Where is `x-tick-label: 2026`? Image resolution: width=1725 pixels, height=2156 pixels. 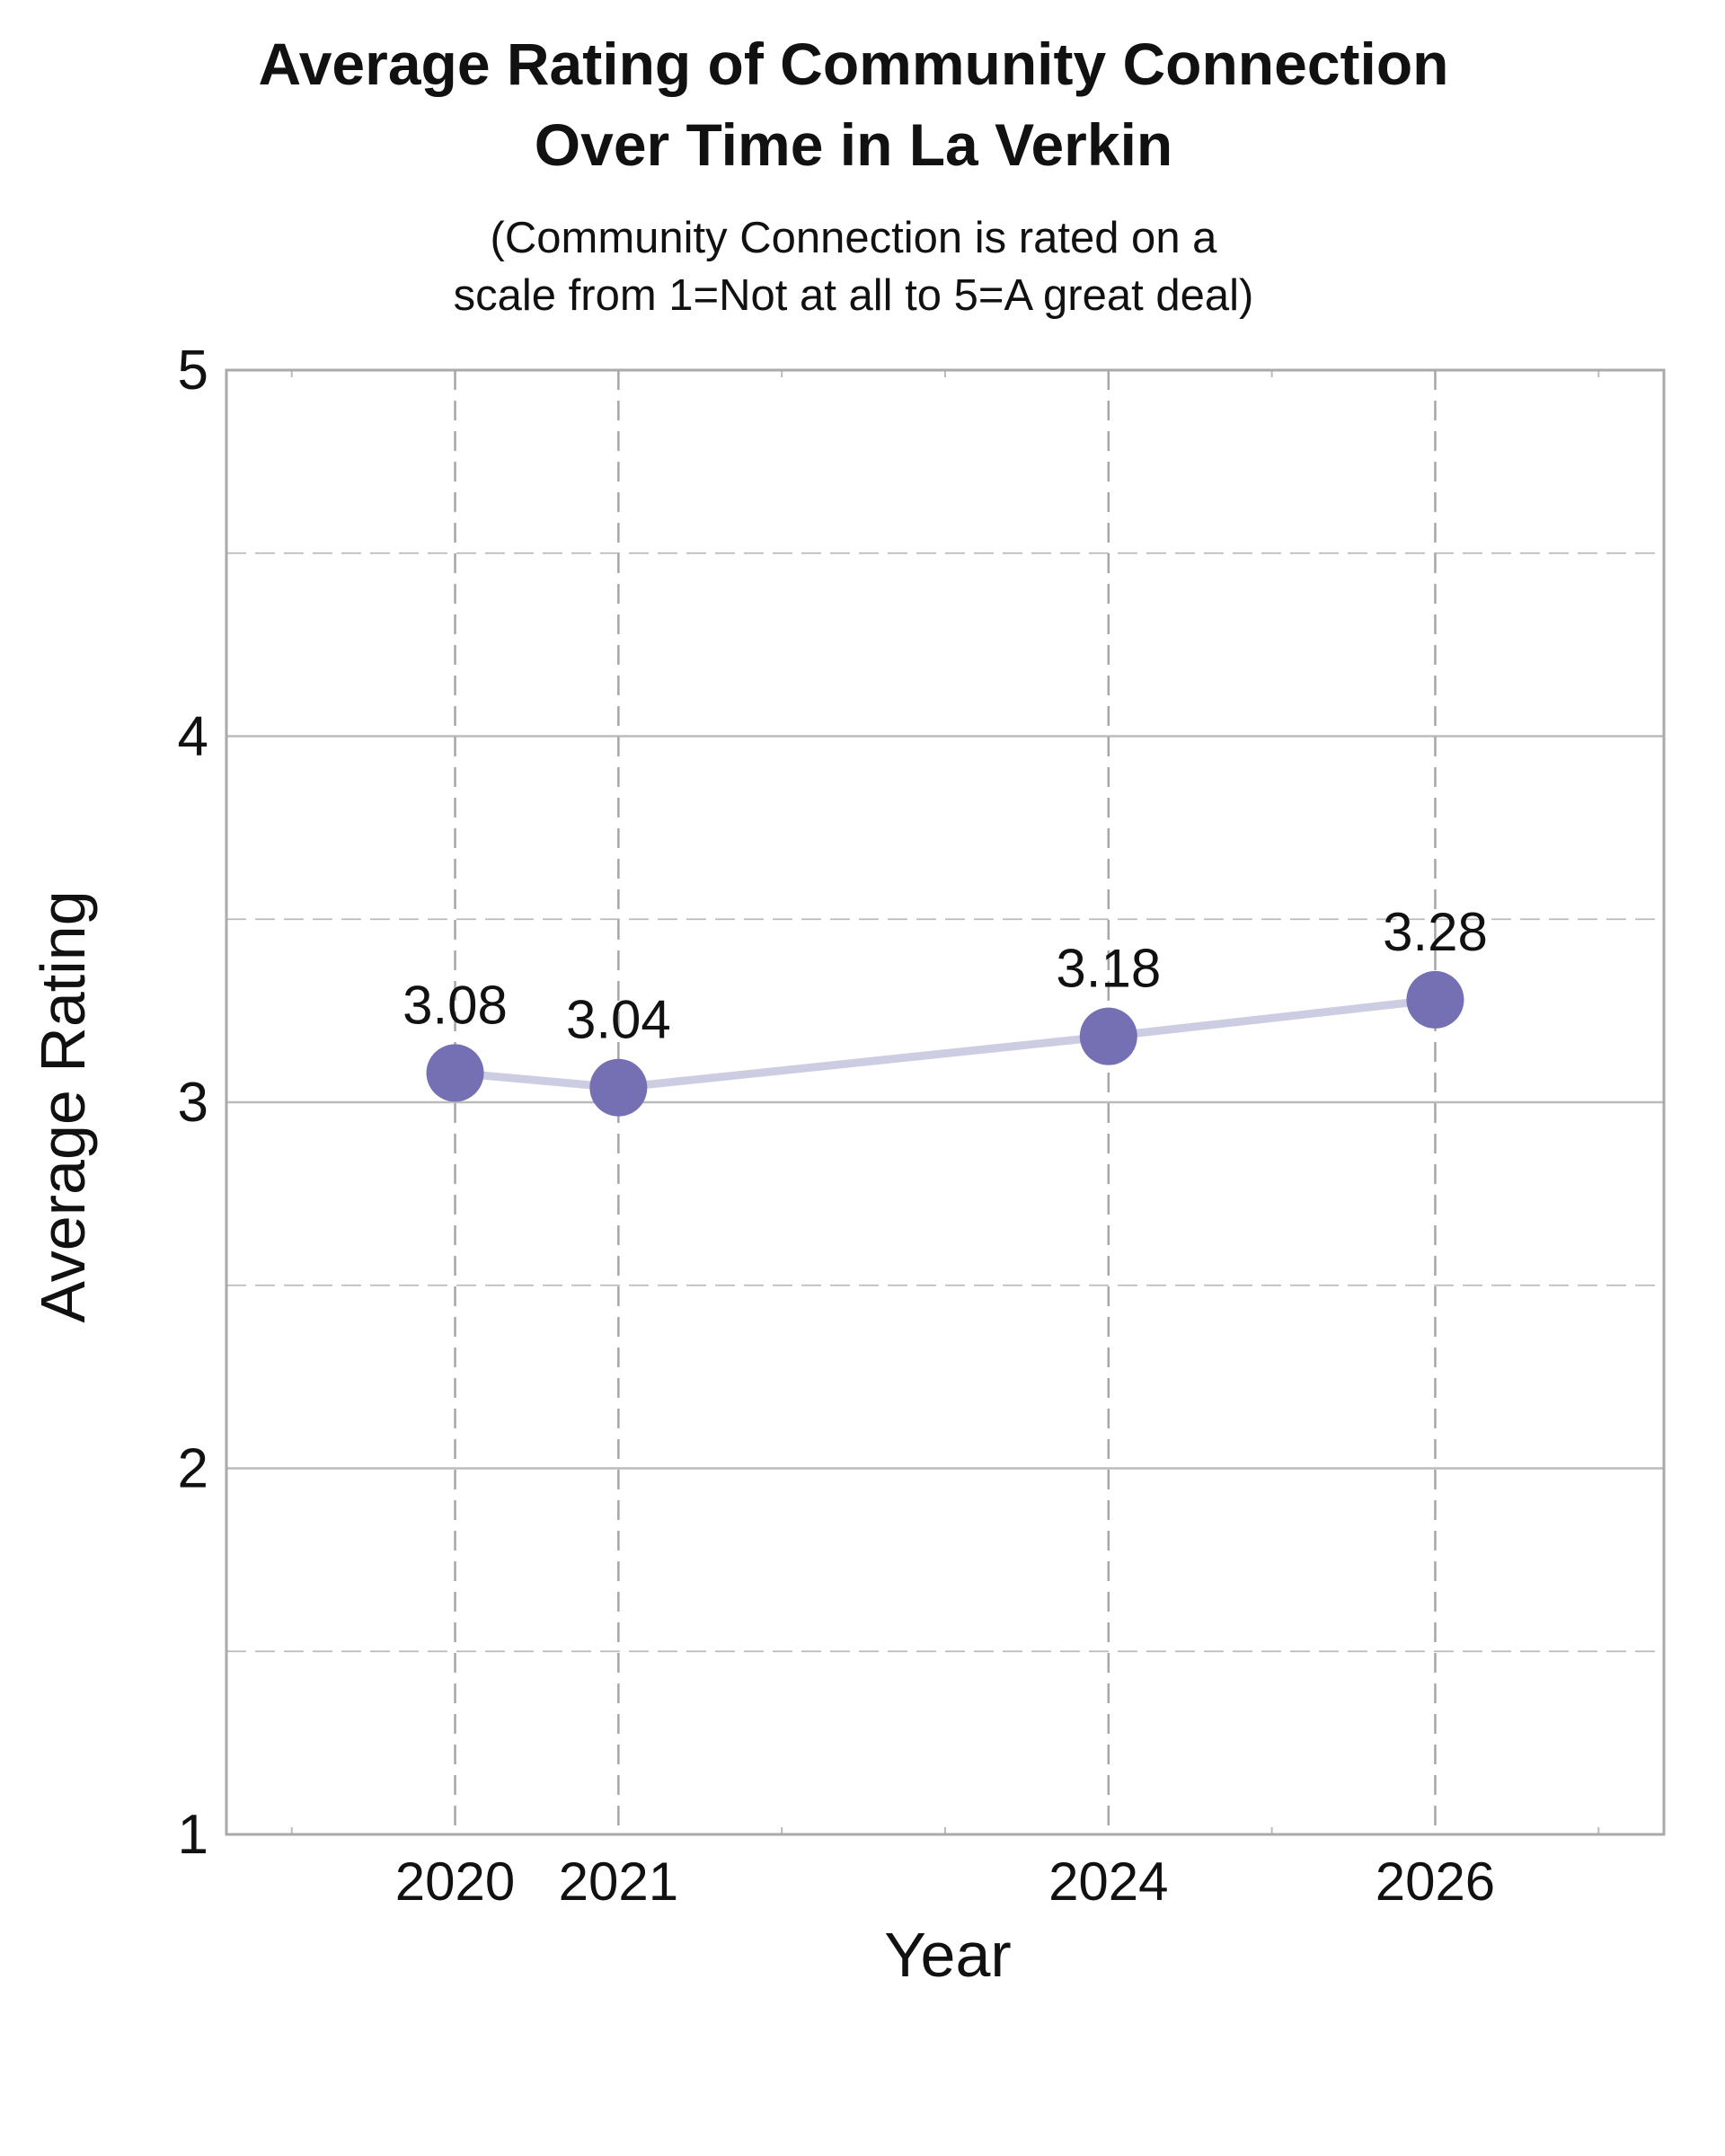 x-tick-label: 2026 is located at coordinates (1435, 1882).